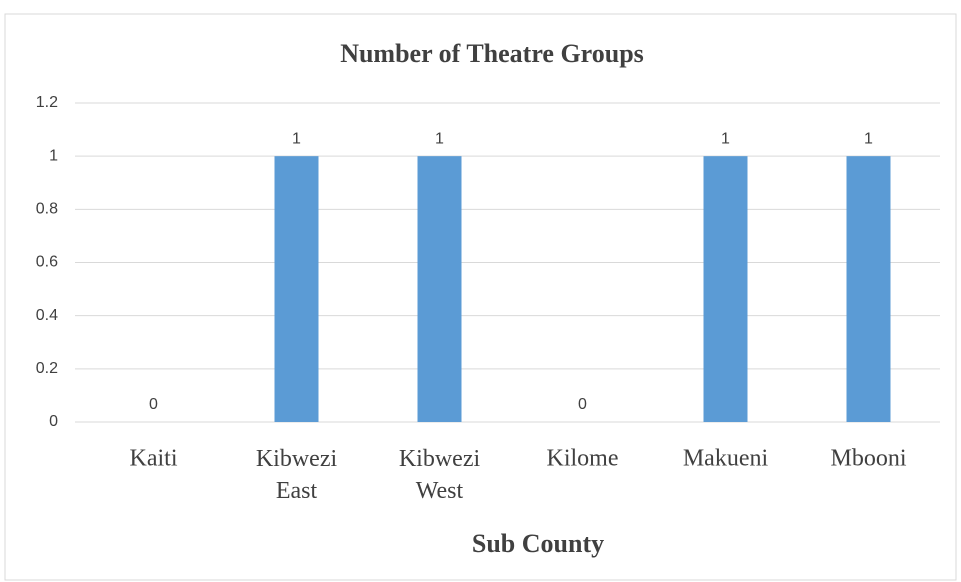  I want to click on y-tick-label: 0.2, so click(47, 368).